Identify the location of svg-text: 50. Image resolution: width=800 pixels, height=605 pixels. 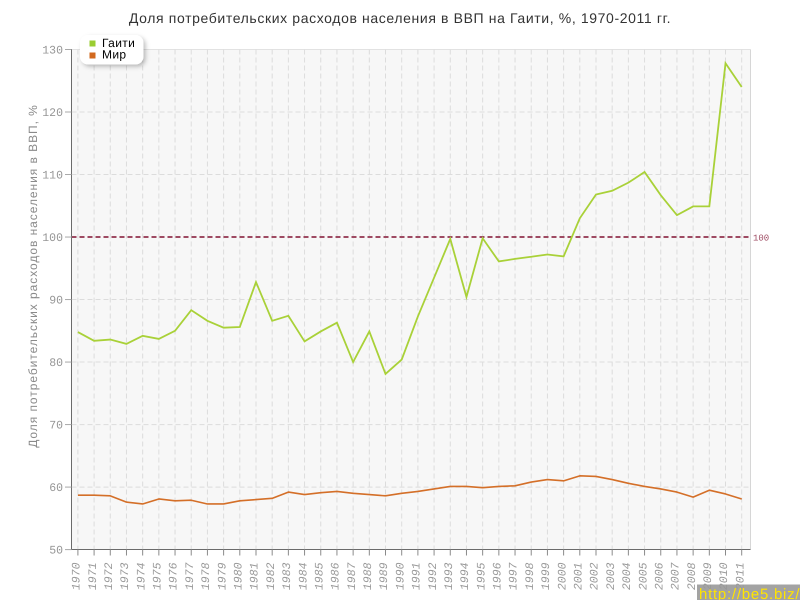
(56, 550).